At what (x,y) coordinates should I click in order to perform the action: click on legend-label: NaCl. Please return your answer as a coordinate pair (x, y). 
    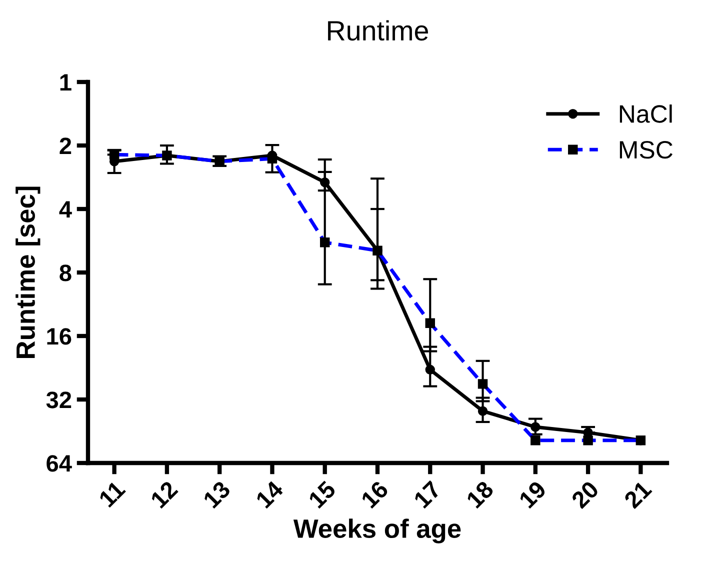
    Looking at the image, I should click on (646, 113).